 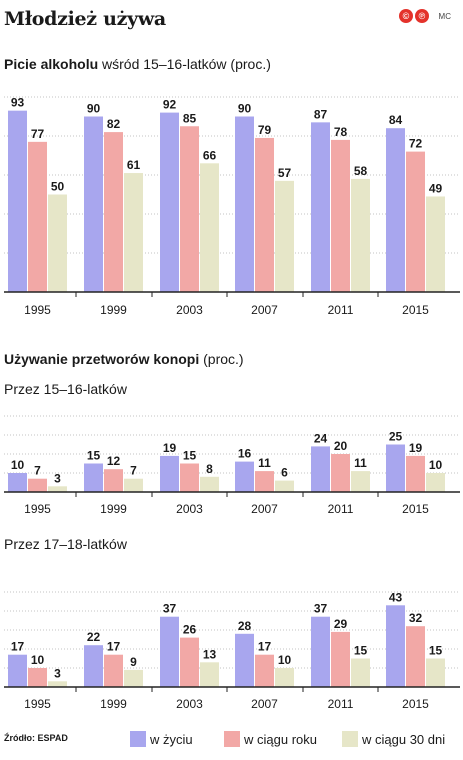 I want to click on data-label-roku-2015: 19, so click(x=416, y=448).